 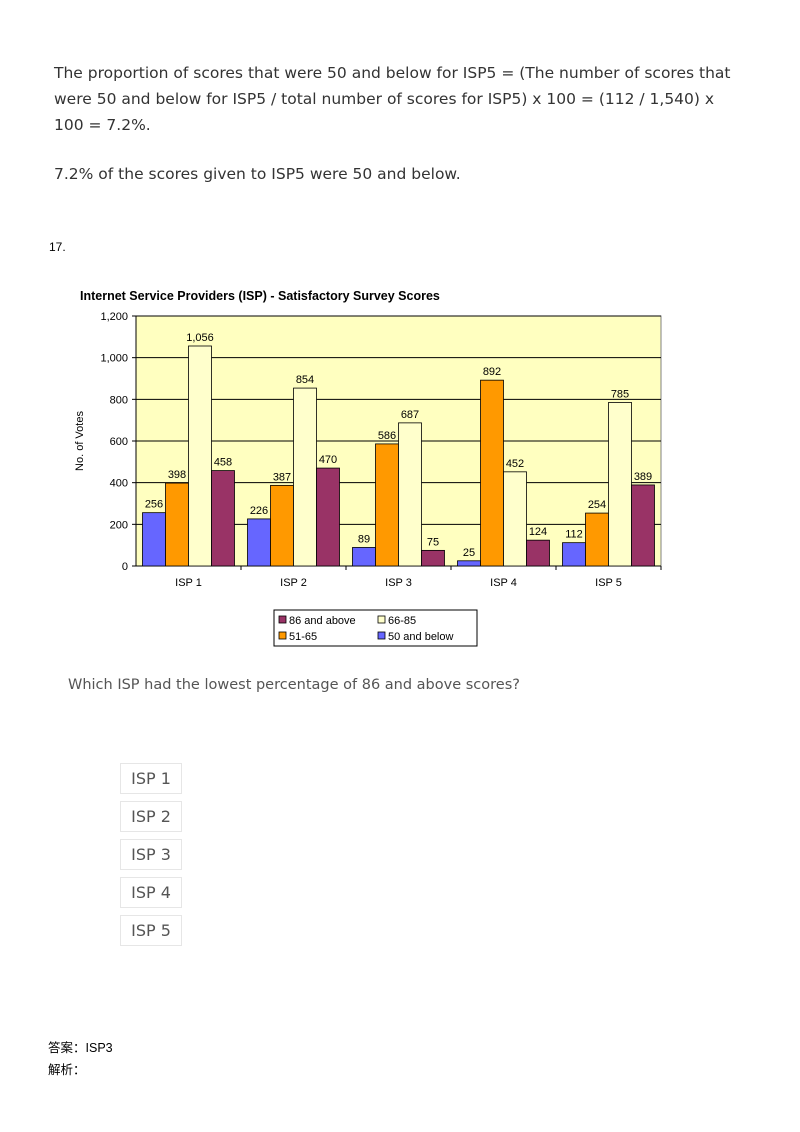 What do you see at coordinates (293, 583) in the screenshot?
I see `x-tick-label: ISP 2` at bounding box center [293, 583].